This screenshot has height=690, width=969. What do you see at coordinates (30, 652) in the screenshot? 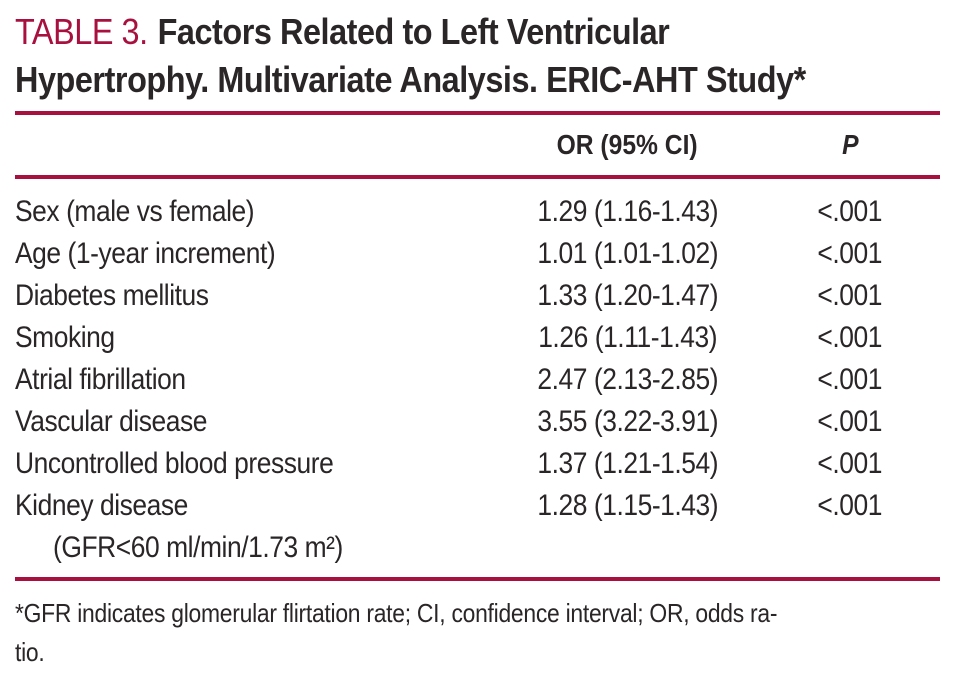
I see `footnote-line-2: tio.` at bounding box center [30, 652].